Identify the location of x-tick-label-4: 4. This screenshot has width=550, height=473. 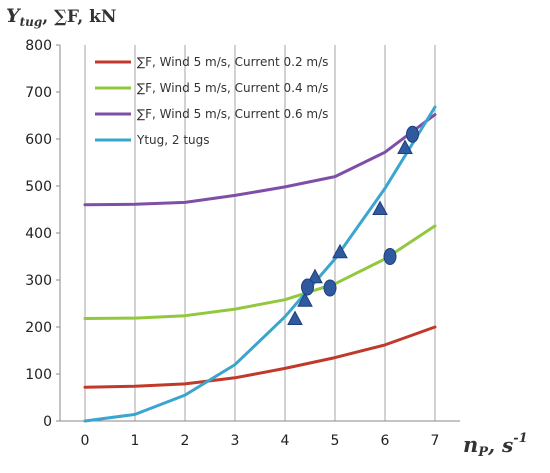
(285, 441).